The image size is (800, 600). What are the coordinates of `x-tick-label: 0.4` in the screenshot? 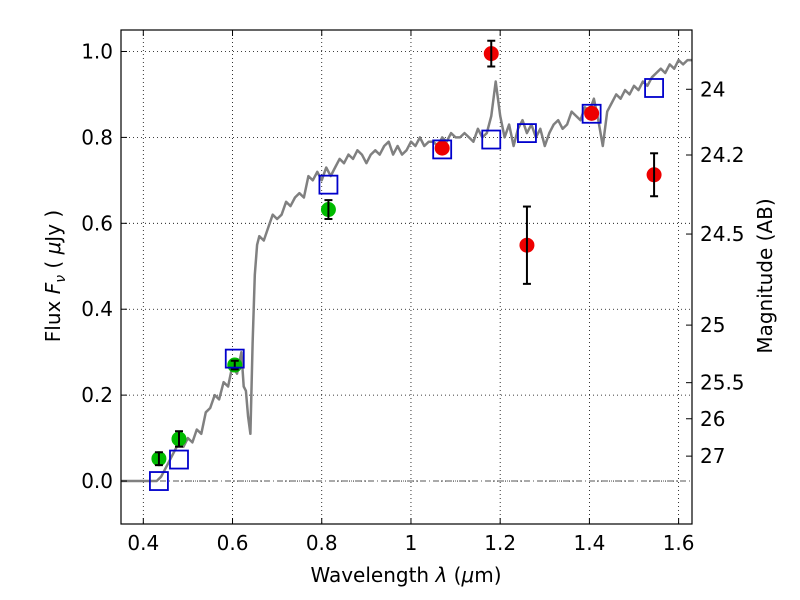 It's located at (143, 543).